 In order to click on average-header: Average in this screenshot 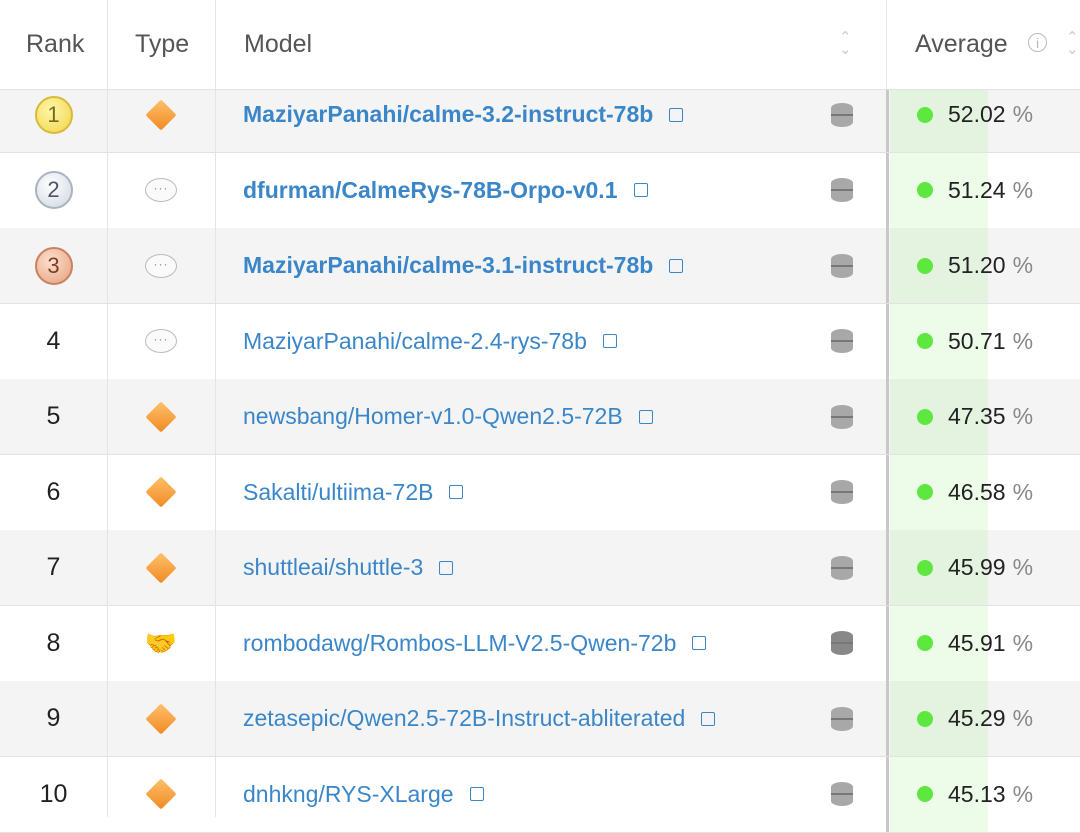, I will do `click(961, 44)`.